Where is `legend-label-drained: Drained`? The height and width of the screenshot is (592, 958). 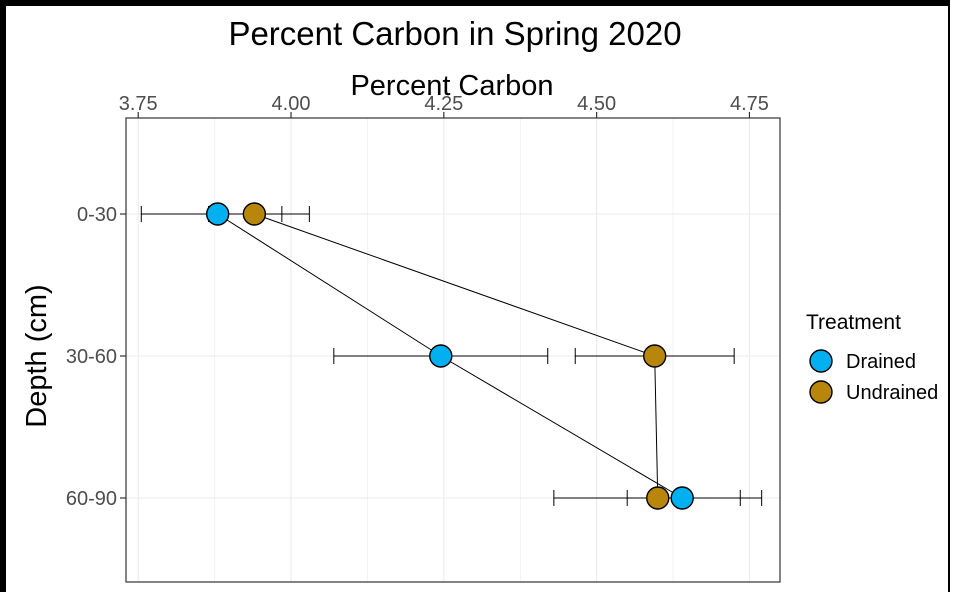 legend-label-drained: Drained is located at coordinates (881, 362).